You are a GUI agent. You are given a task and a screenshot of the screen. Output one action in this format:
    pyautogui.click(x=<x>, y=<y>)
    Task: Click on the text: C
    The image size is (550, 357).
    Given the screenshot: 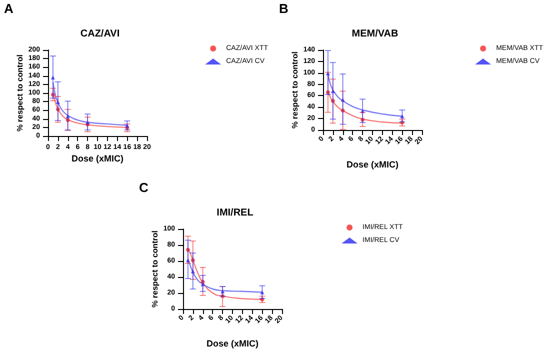 What is the action you would take?
    pyautogui.click(x=144, y=187)
    